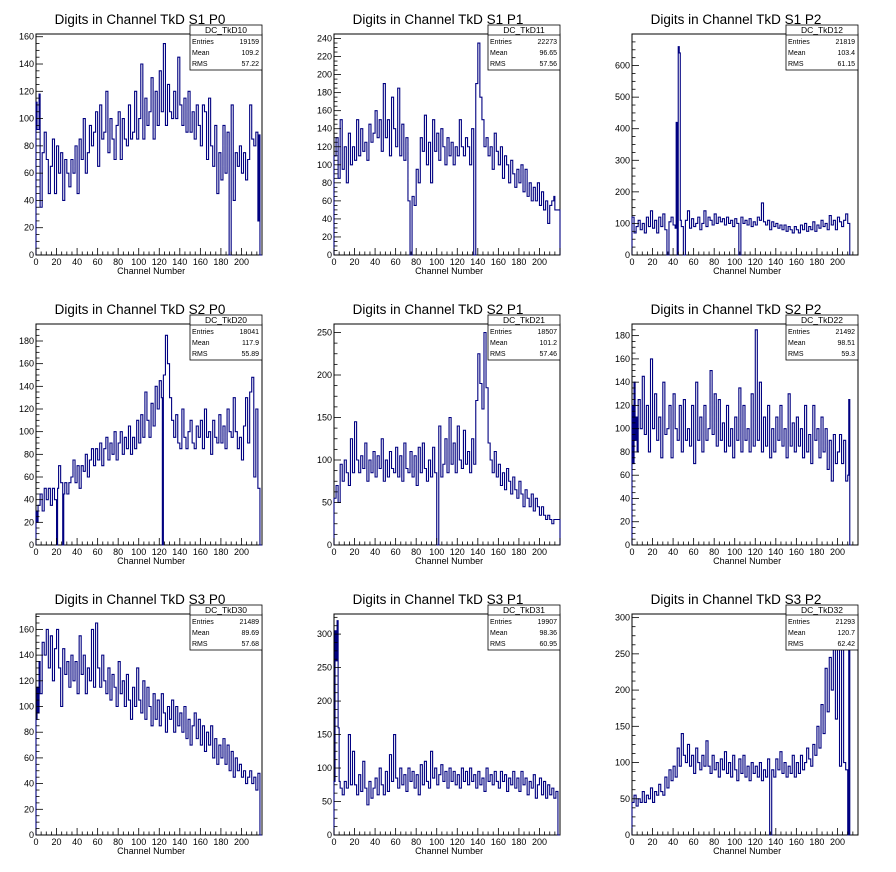 The image size is (896, 872). What do you see at coordinates (250, 633) in the screenshot?
I see `stats-mean-value: 89.69` at bounding box center [250, 633].